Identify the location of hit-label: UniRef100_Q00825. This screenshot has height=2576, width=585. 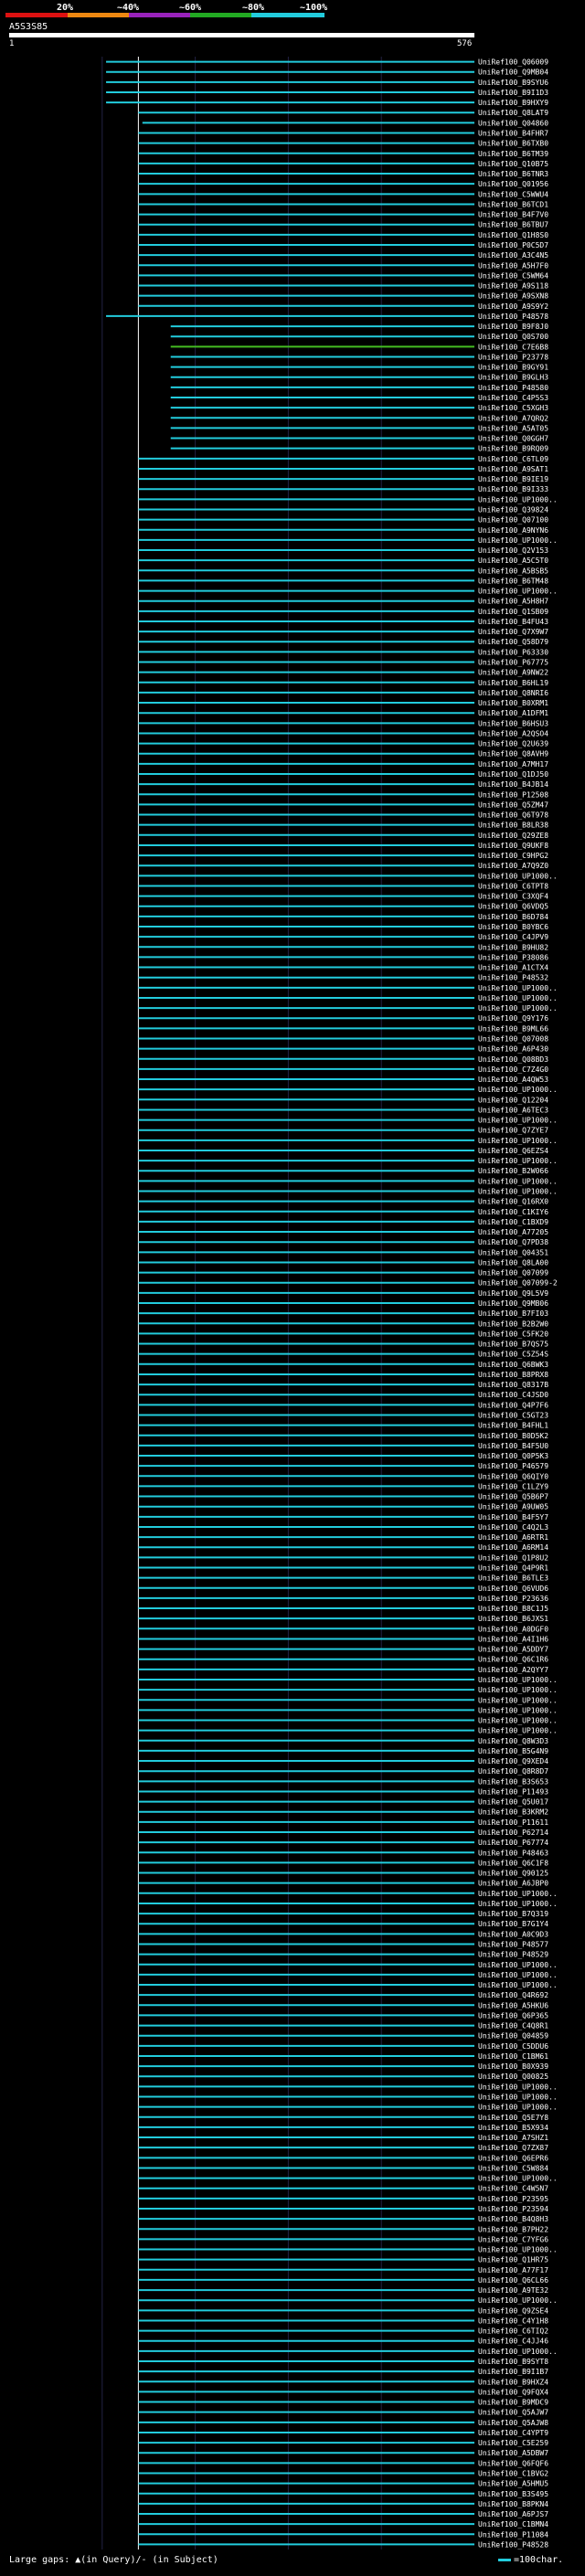
(513, 2076).